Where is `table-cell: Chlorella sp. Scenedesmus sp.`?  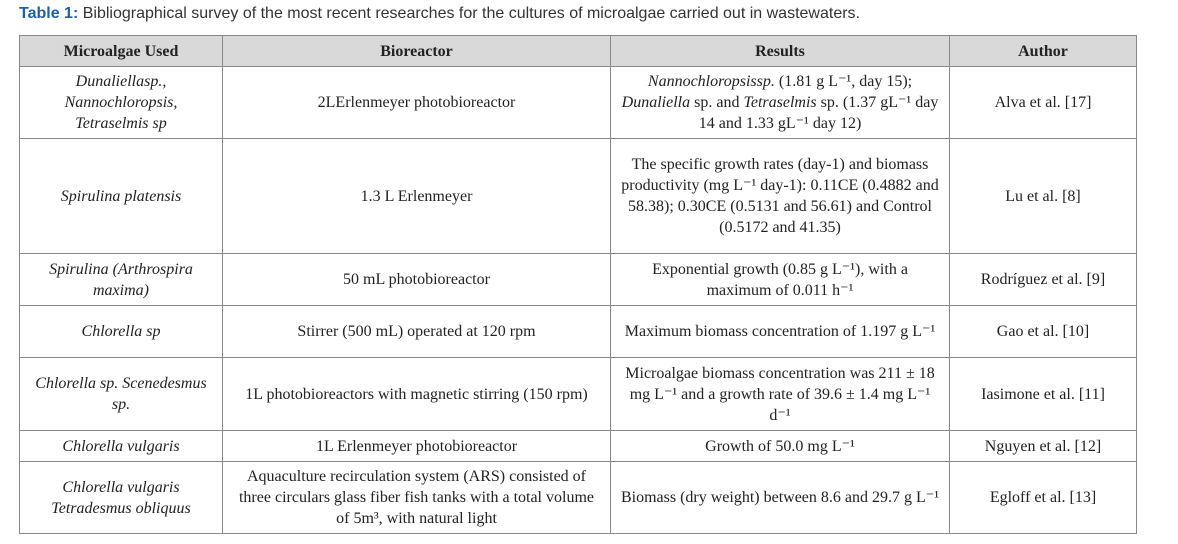 table-cell: Chlorella sp. Scenedesmus sp. is located at coordinates (121, 394).